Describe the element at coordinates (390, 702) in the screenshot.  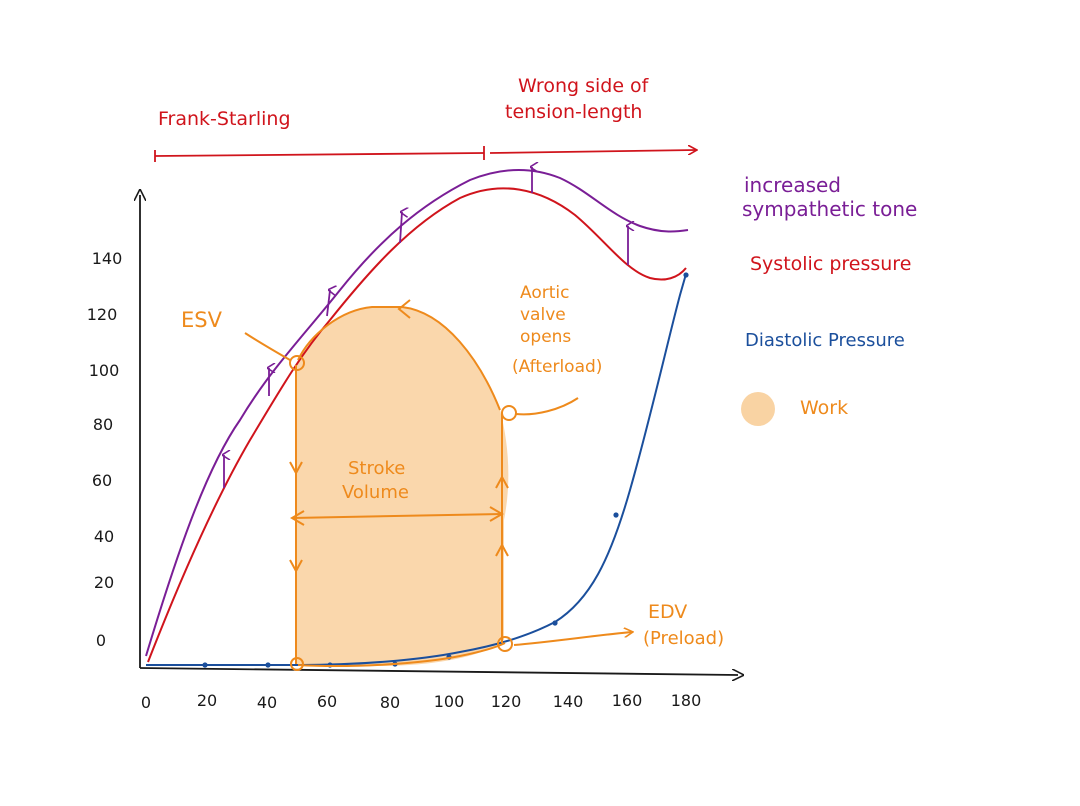
I see `x-tick-80: 80` at that location.